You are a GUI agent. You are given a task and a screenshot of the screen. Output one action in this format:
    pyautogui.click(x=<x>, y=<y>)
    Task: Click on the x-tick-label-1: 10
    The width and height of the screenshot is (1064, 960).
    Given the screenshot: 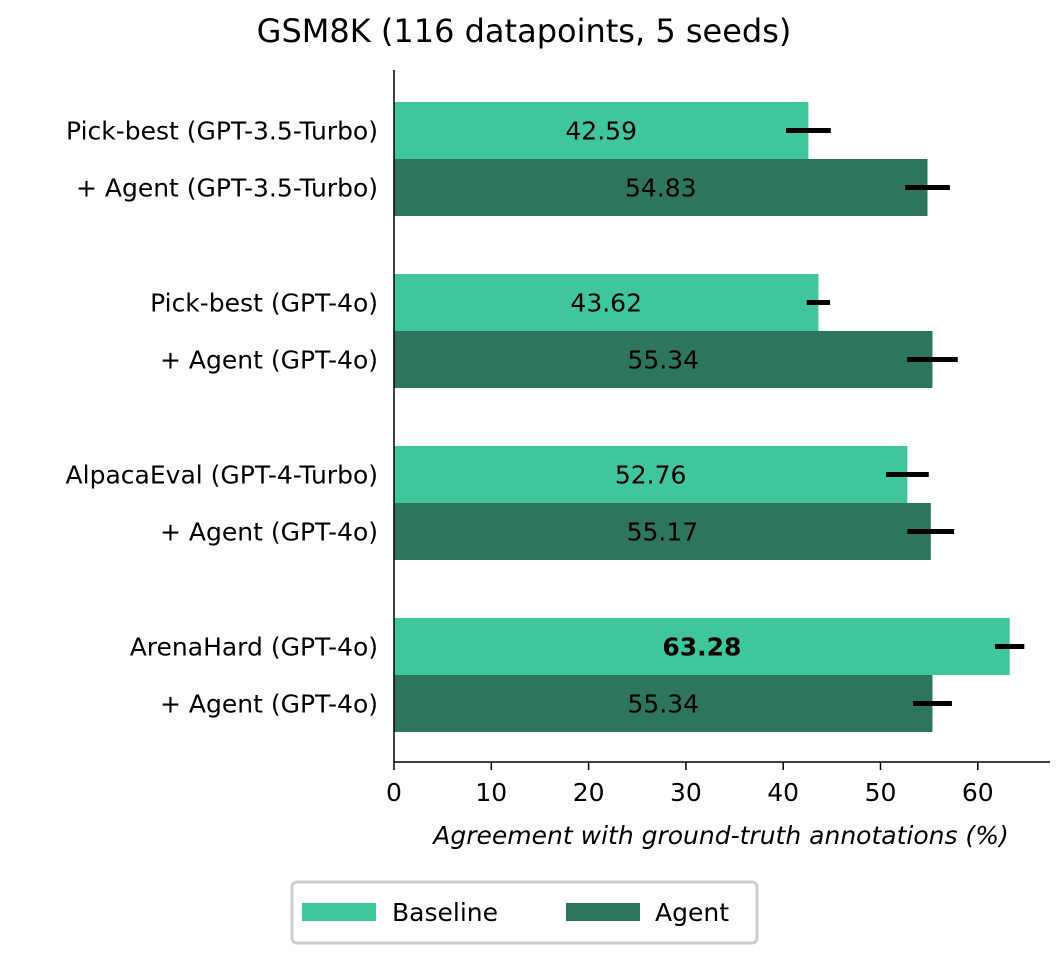 What is the action you would take?
    pyautogui.click(x=491, y=792)
    